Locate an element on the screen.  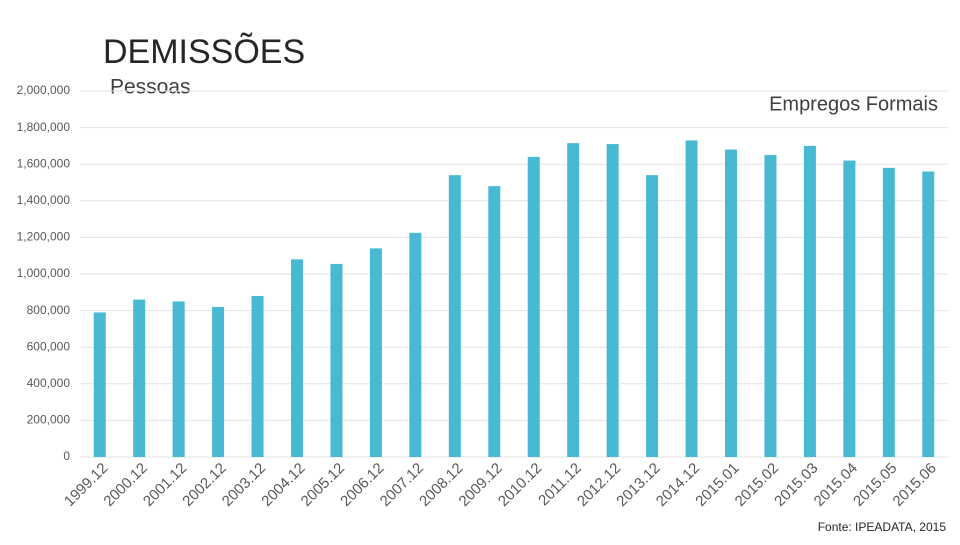
y-tick-label: 200,000 is located at coordinates (49, 420).